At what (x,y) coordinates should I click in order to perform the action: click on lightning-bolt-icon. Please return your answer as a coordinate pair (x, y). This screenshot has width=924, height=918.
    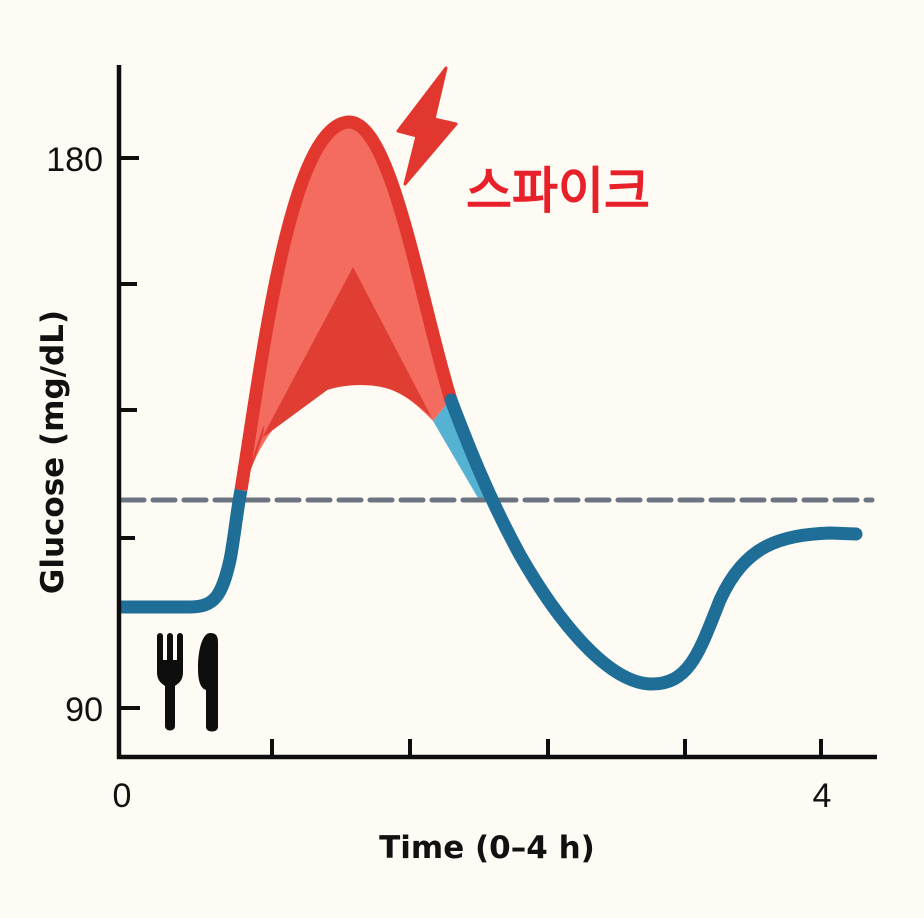
    Looking at the image, I should click on (427, 126).